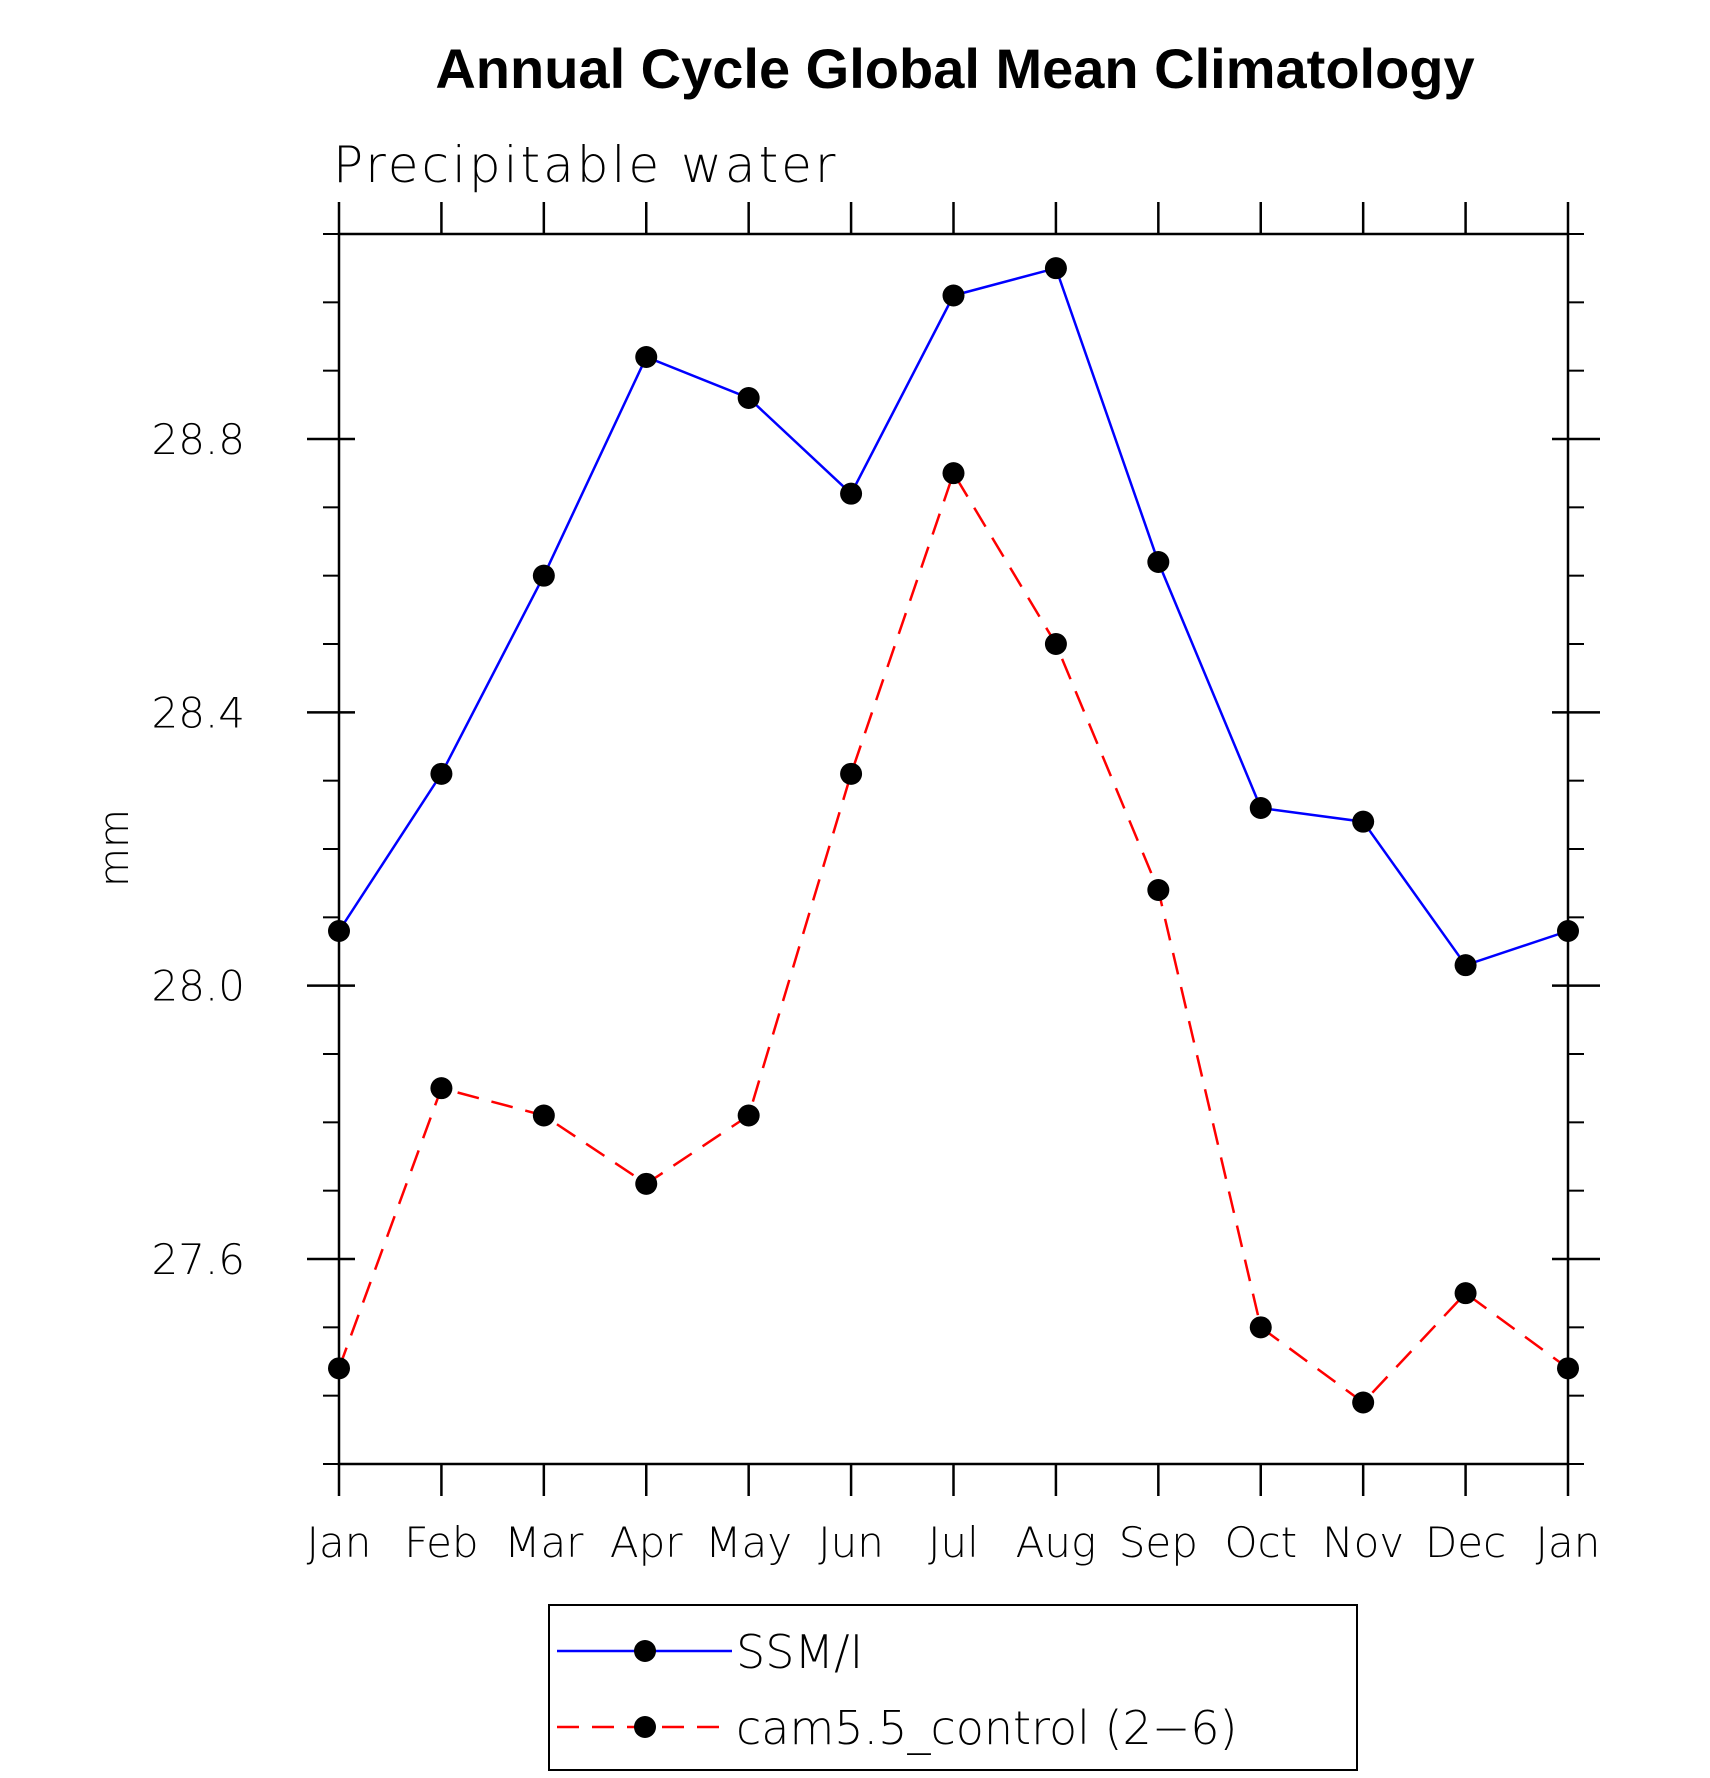 This screenshot has height=1778, width=1710. What do you see at coordinates (1260, 1542) in the screenshot?
I see `x-tick-label: Oct` at bounding box center [1260, 1542].